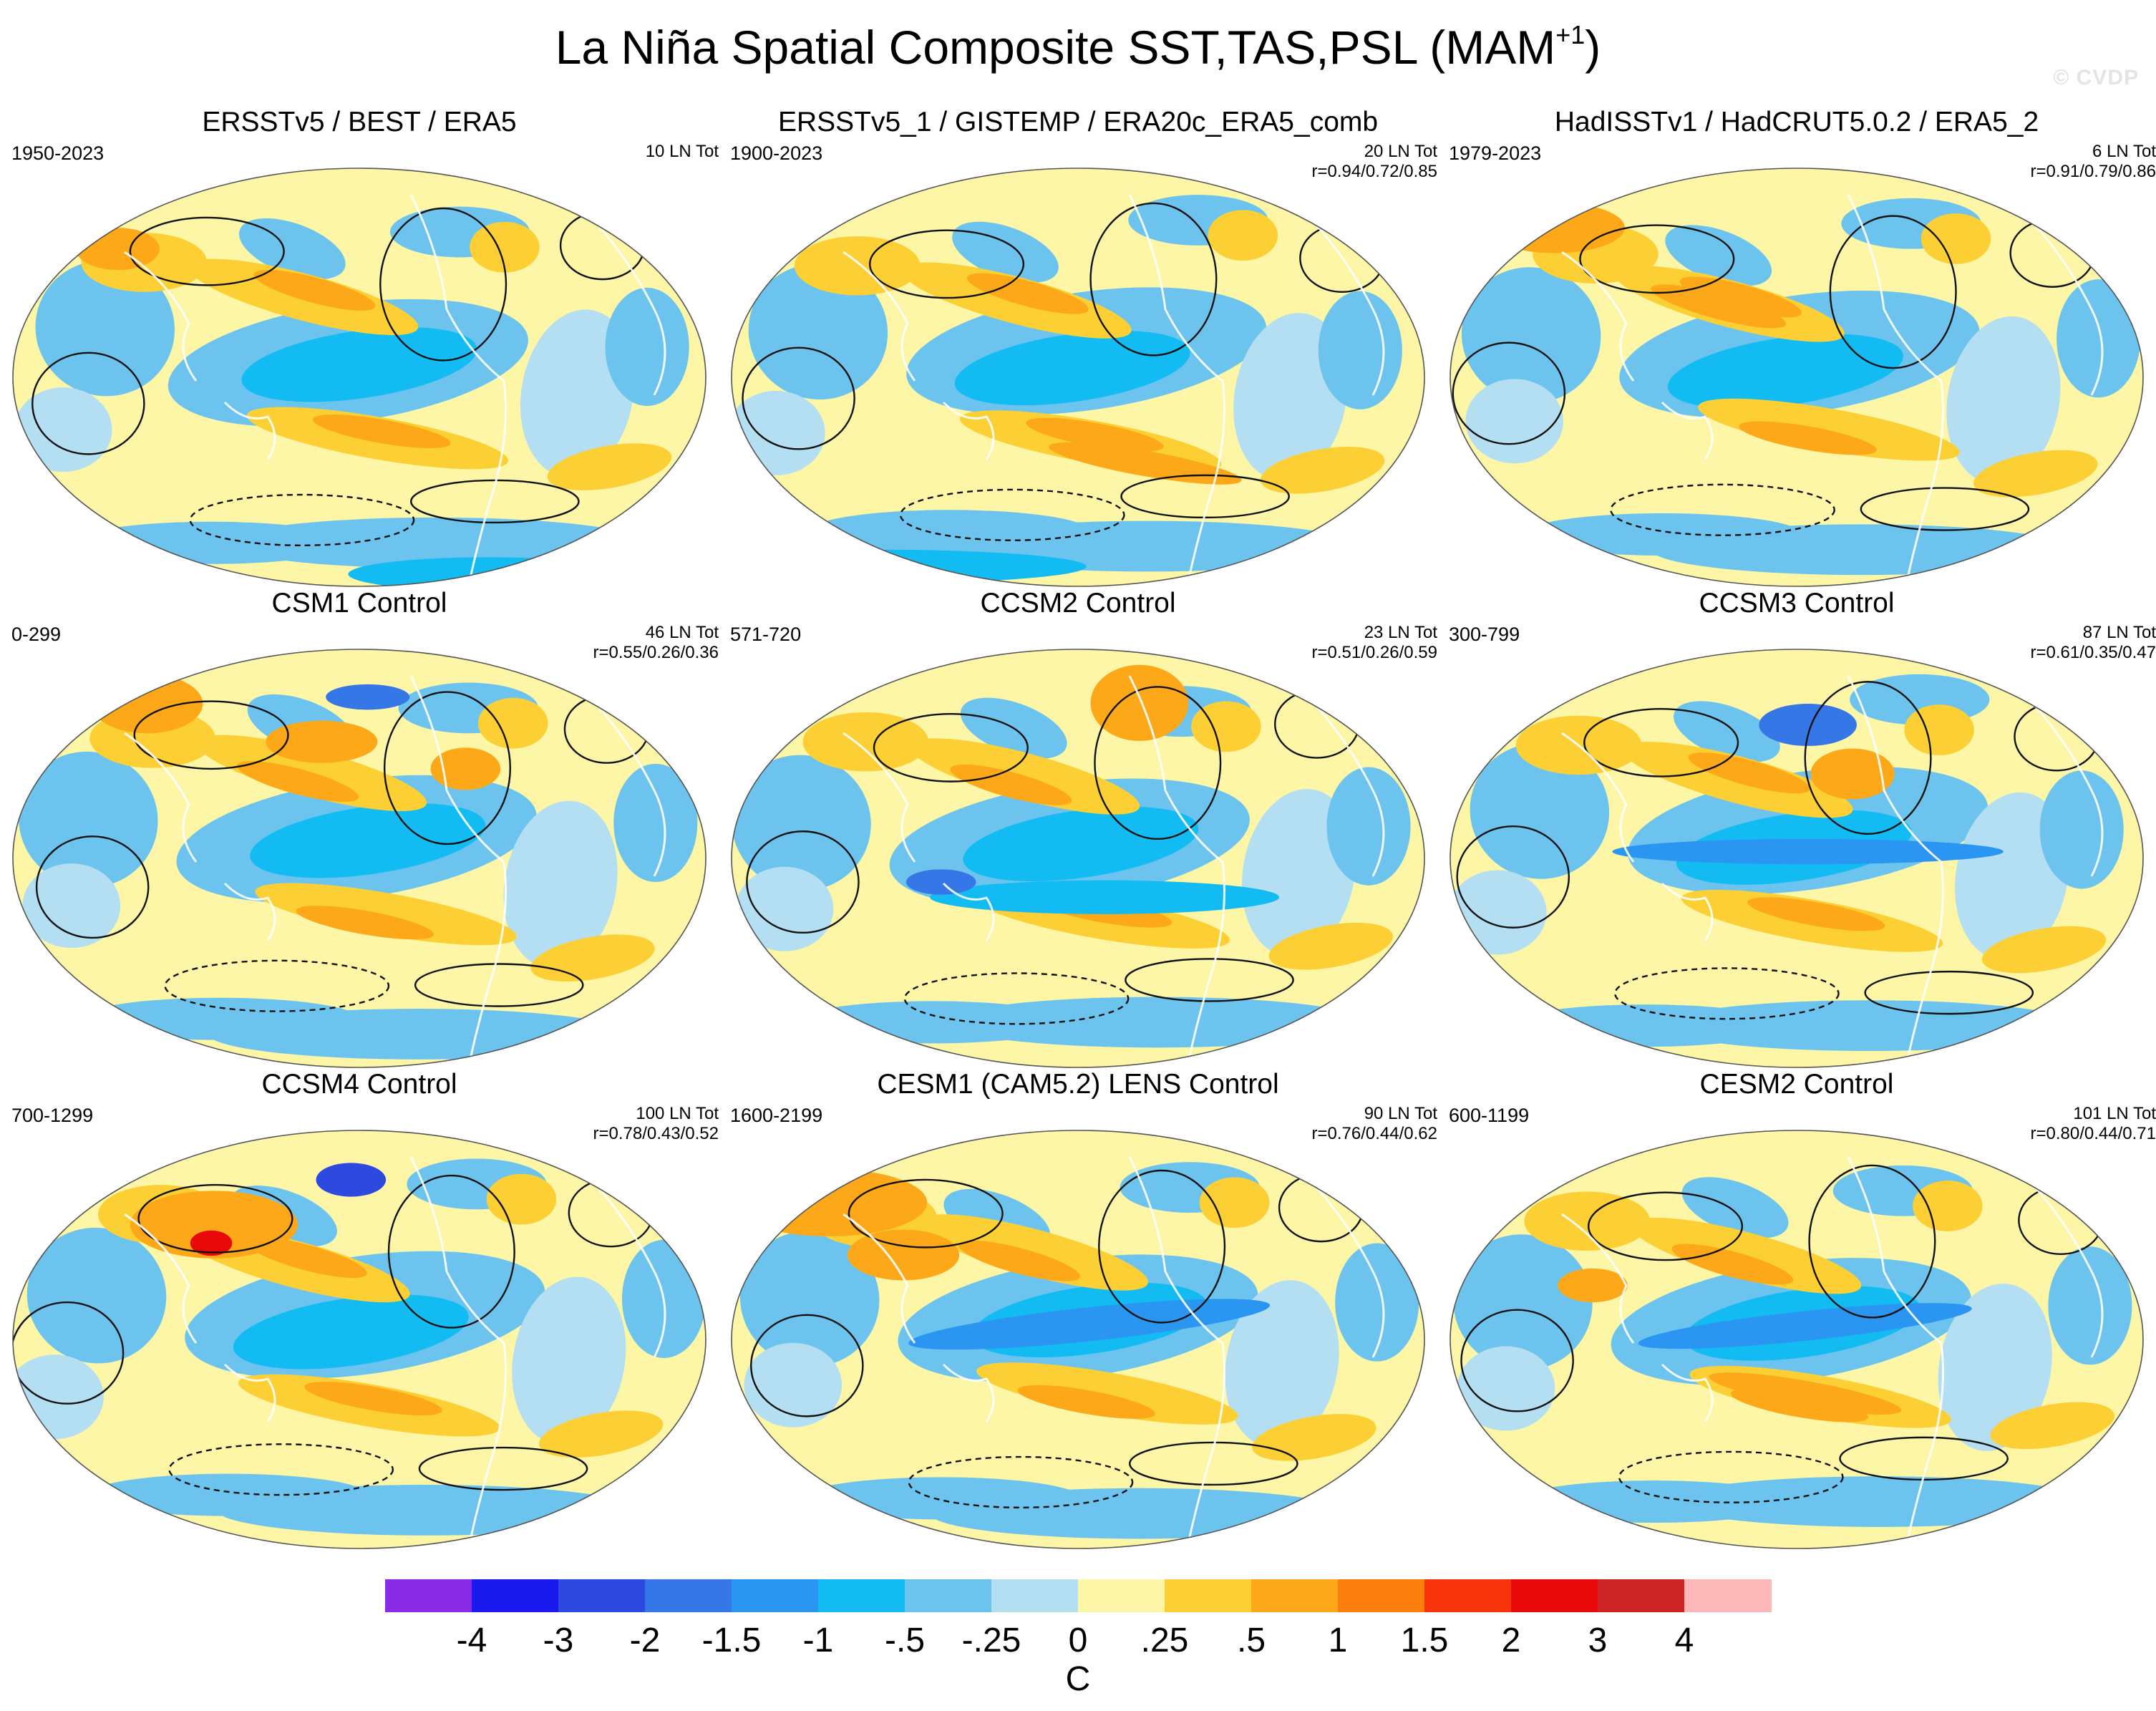  Describe the element at coordinates (2093, 643) in the screenshot. I see `panel-event-stats: 87 LN Tot r=0.61/0.35/0.47` at that location.